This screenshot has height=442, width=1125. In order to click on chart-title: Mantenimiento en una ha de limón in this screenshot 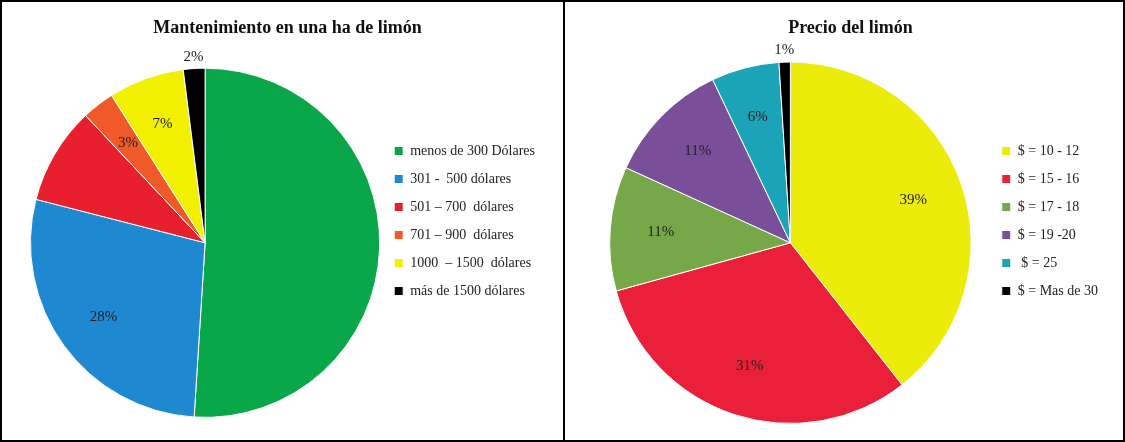, I will do `click(287, 27)`.